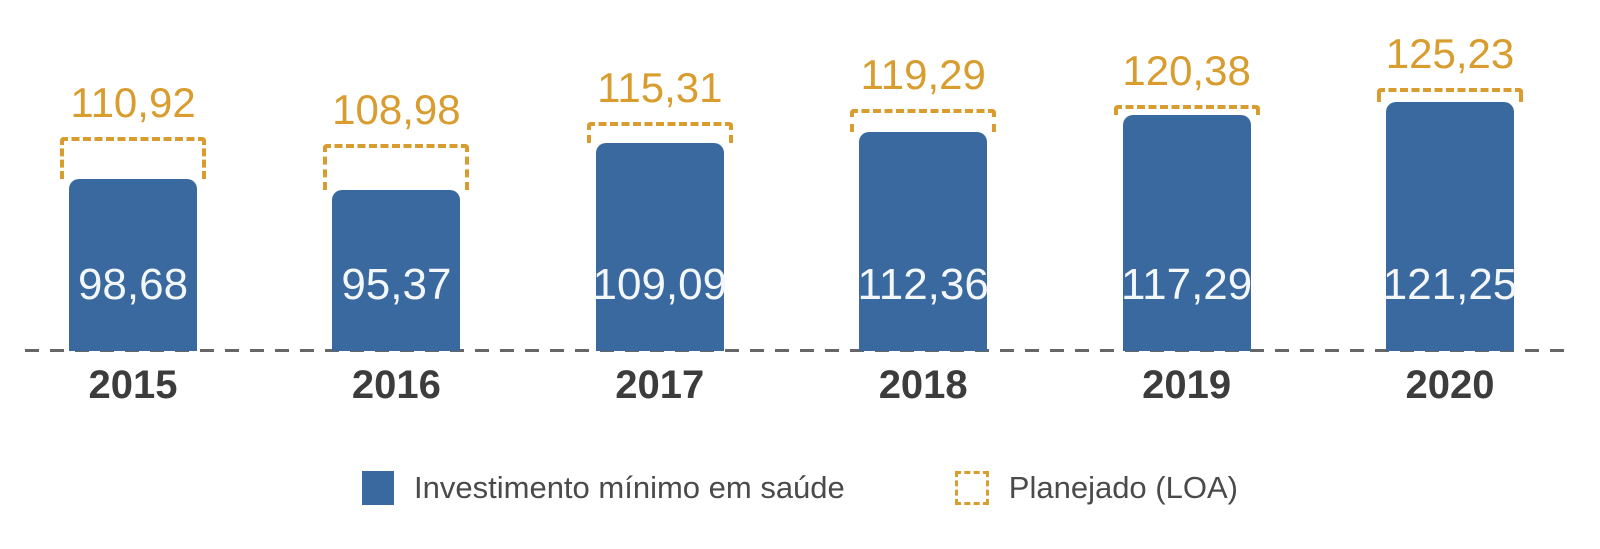 This screenshot has width=1600, height=549. Describe the element at coordinates (800, 350) in the screenshot. I see `baseline-dashed-axis` at that location.